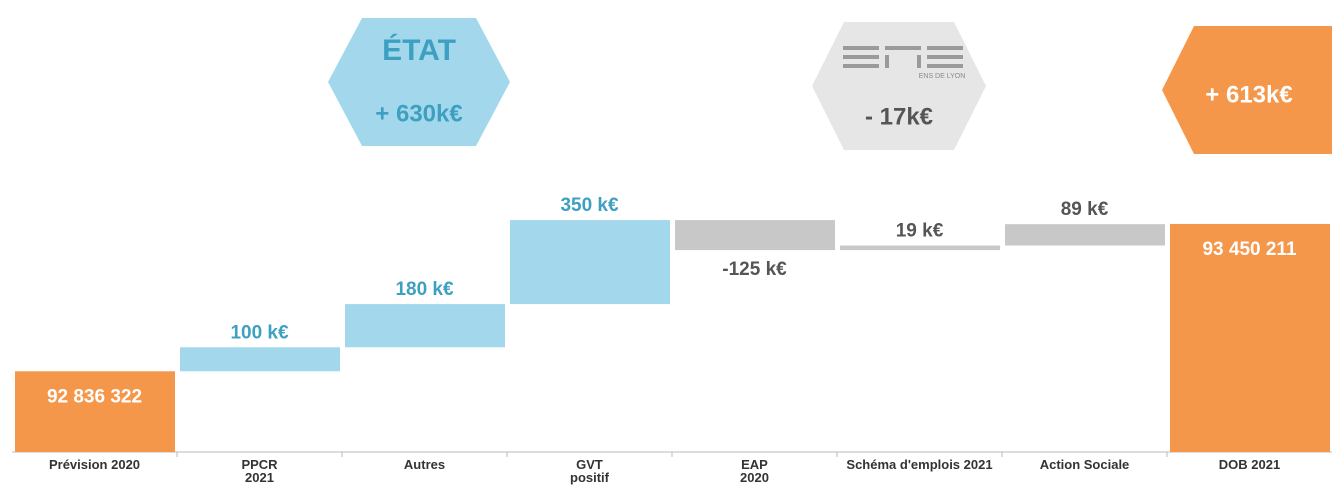  What do you see at coordinates (259, 471) in the screenshot?
I see `x-tick-label: PPCR 2021` at bounding box center [259, 471].